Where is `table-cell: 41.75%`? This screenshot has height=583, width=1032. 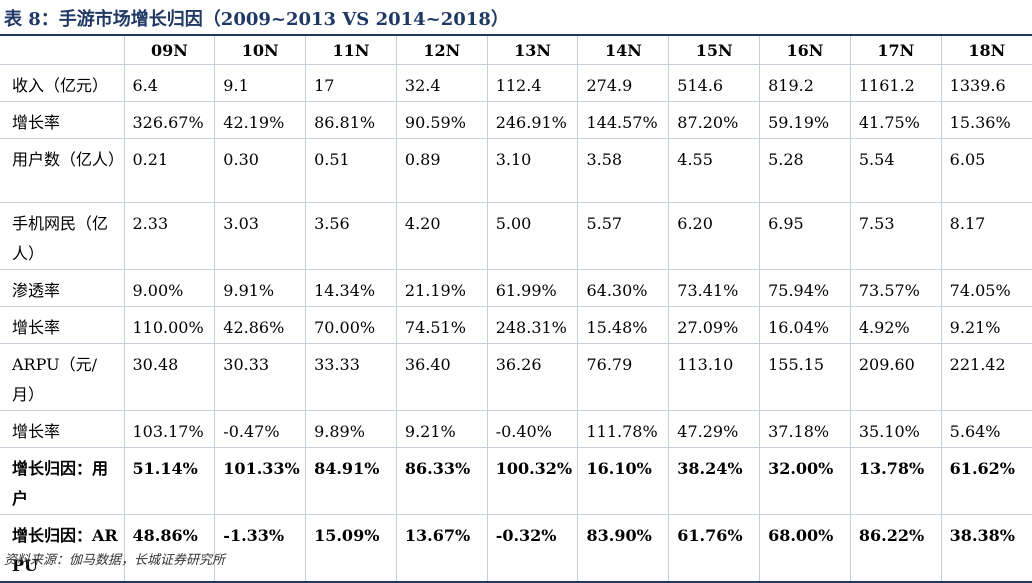 table-cell: 41.75% is located at coordinates (895, 120).